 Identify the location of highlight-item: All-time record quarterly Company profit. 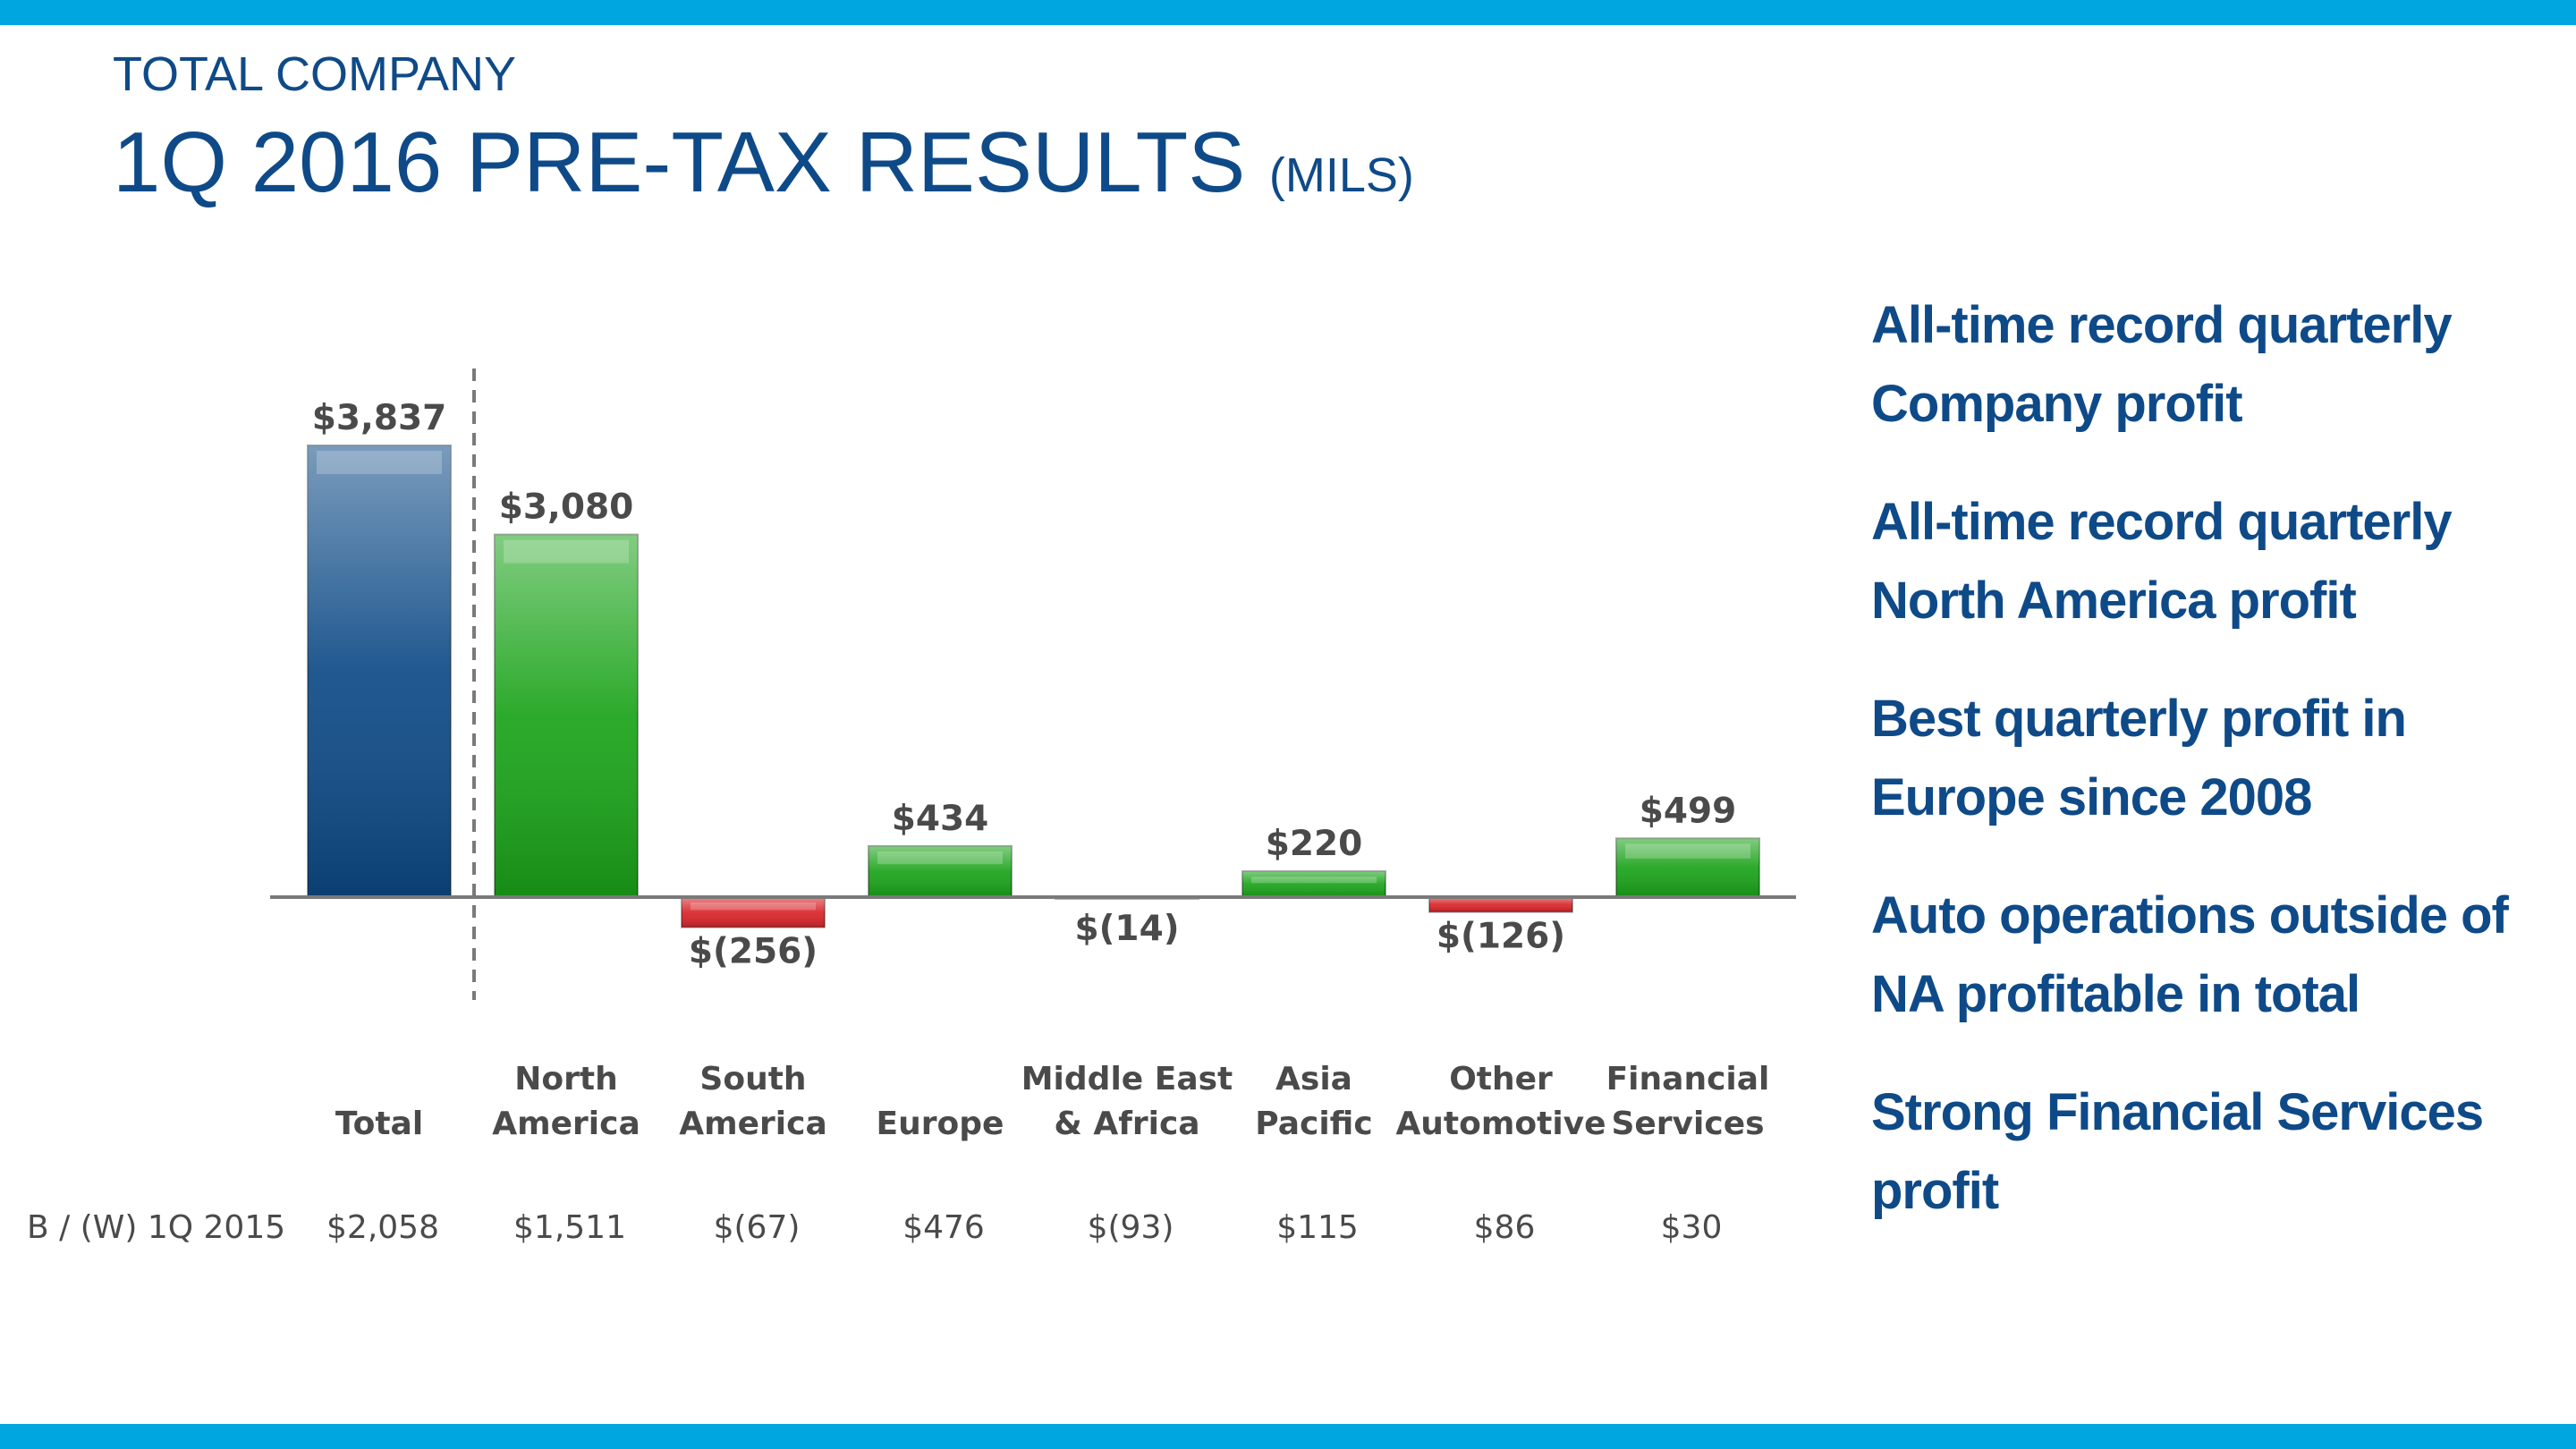
(2162, 364).